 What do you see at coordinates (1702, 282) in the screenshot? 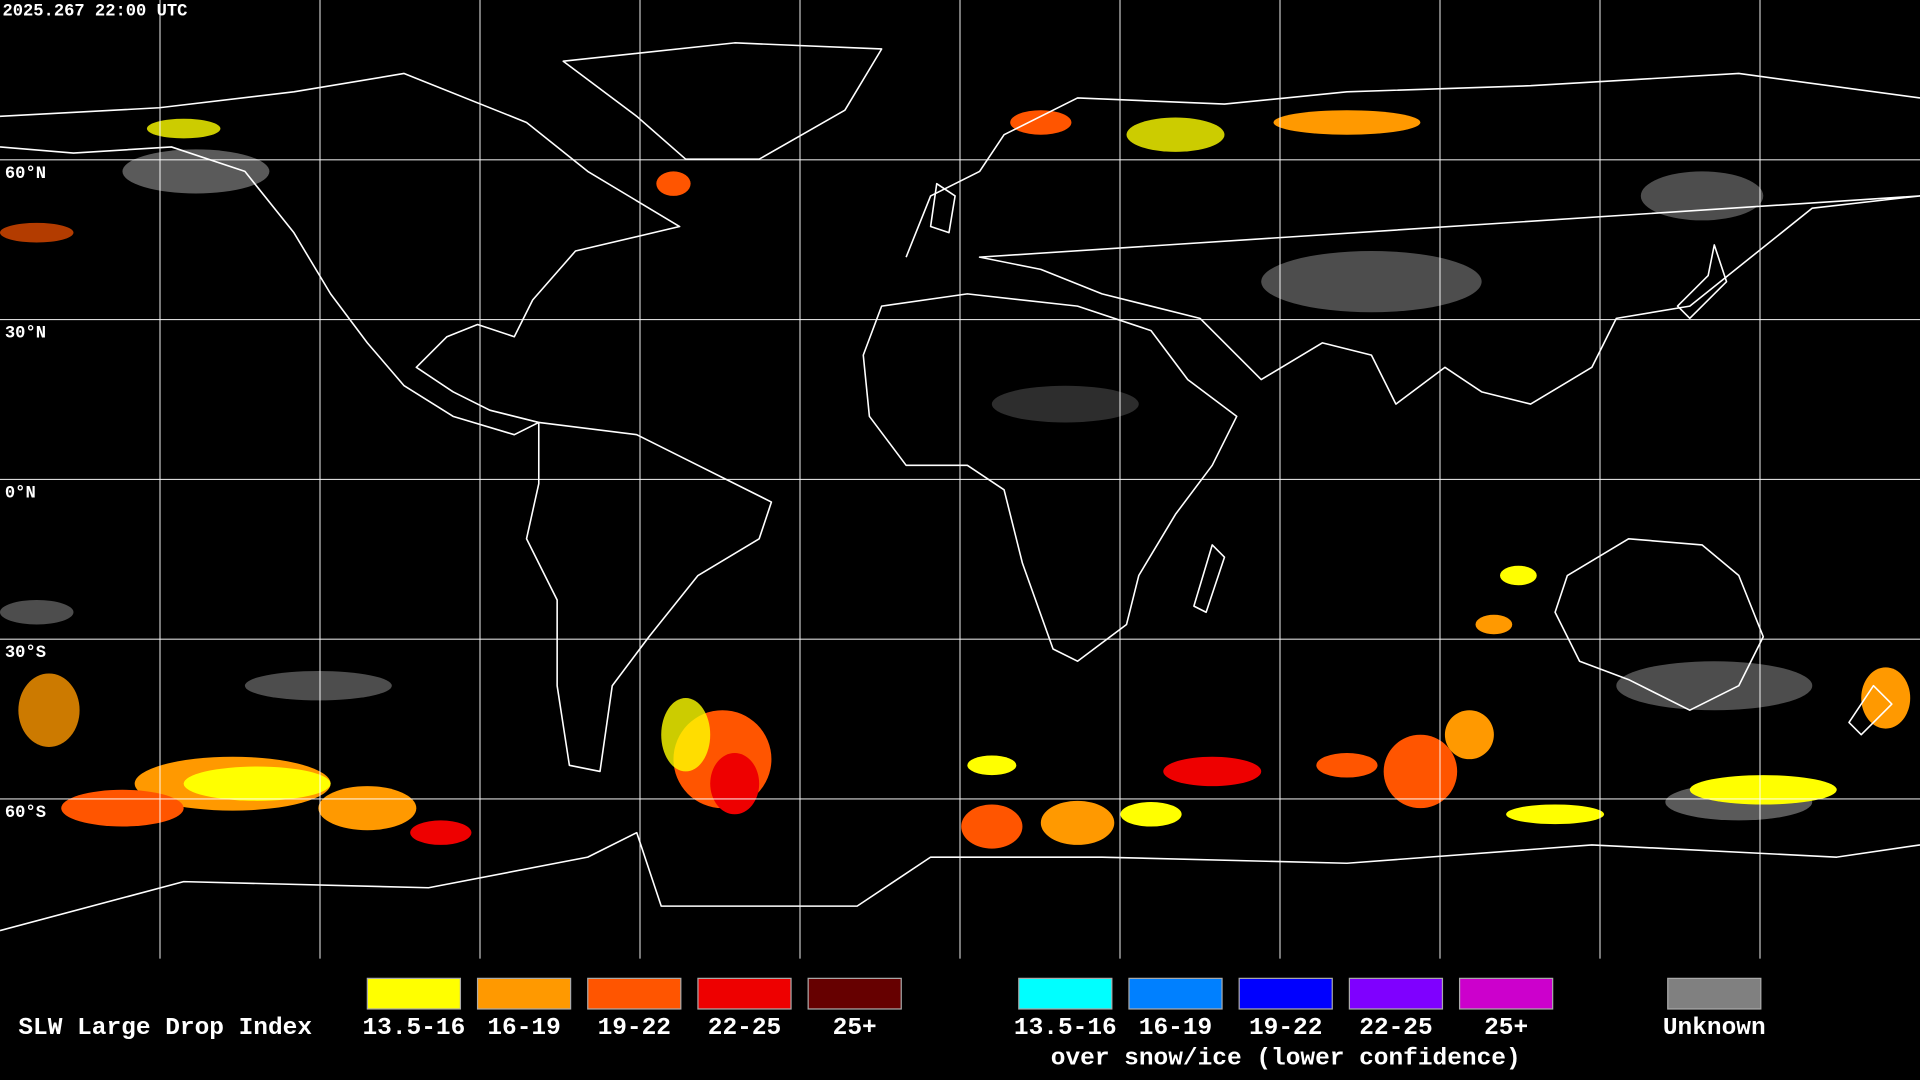
I see `japan` at bounding box center [1702, 282].